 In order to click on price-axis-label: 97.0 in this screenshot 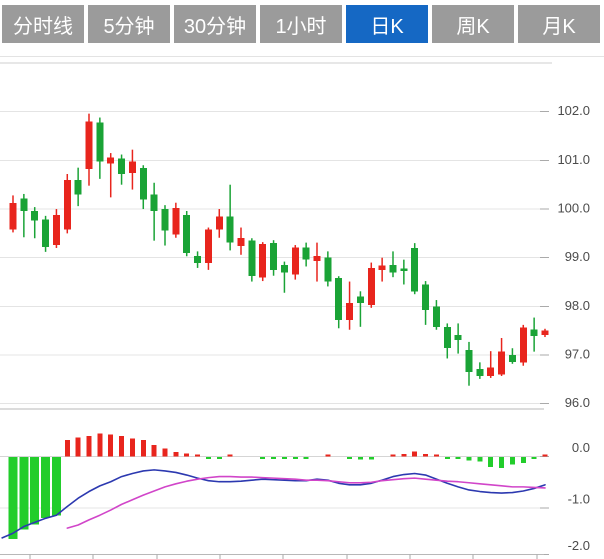, I will do `click(577, 353)`.